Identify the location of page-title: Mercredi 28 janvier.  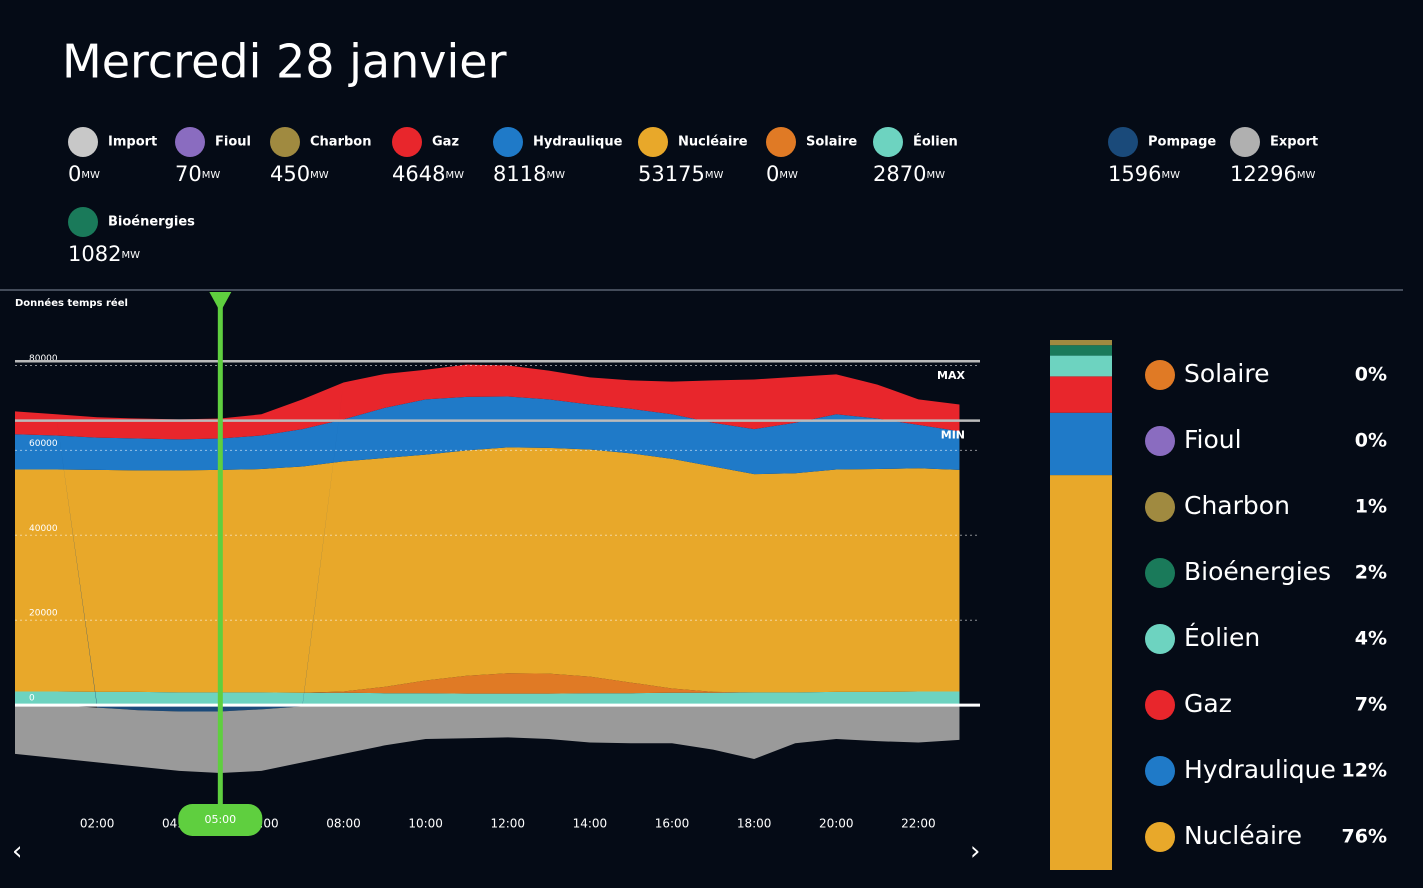
(284, 62).